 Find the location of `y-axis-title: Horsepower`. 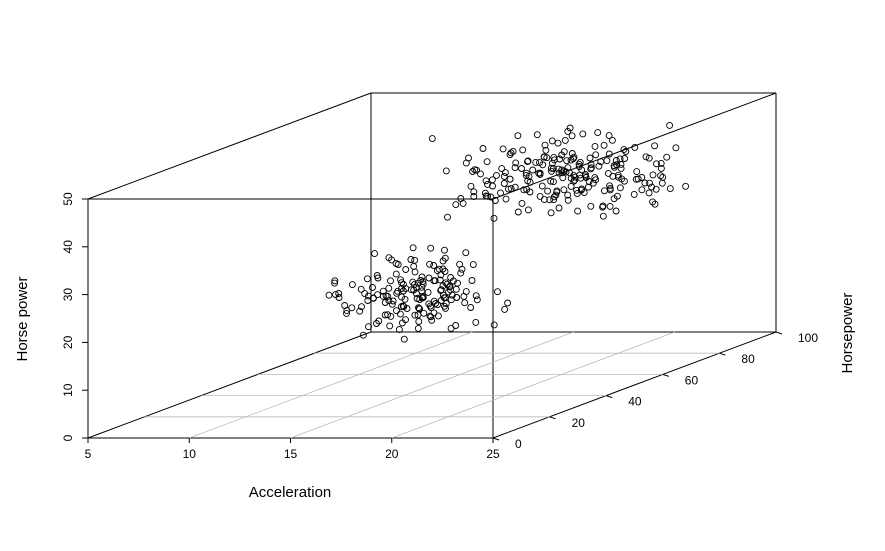

y-axis-title: Horsepower is located at coordinates (847, 333).